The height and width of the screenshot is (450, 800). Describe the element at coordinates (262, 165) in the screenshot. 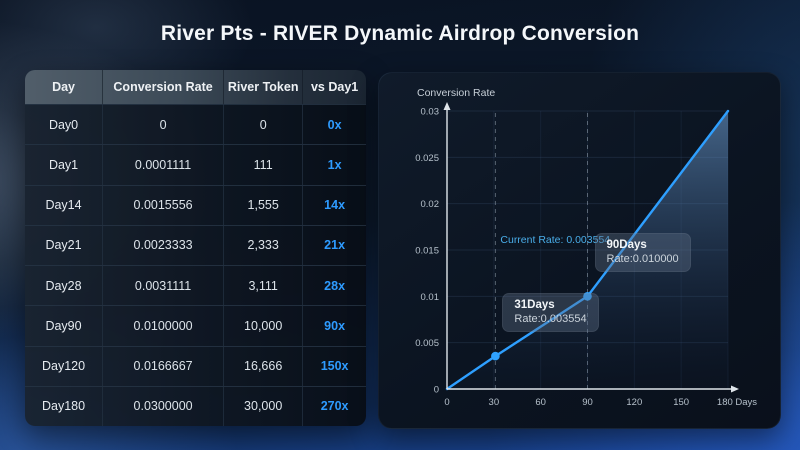

I see `table-cell: 111` at that location.